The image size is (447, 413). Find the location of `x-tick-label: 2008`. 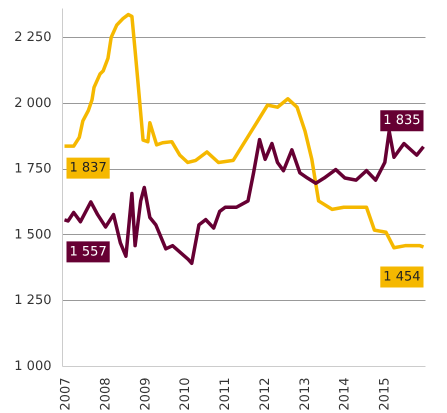

x-tick-label: 2008 is located at coordinates (106, 394).